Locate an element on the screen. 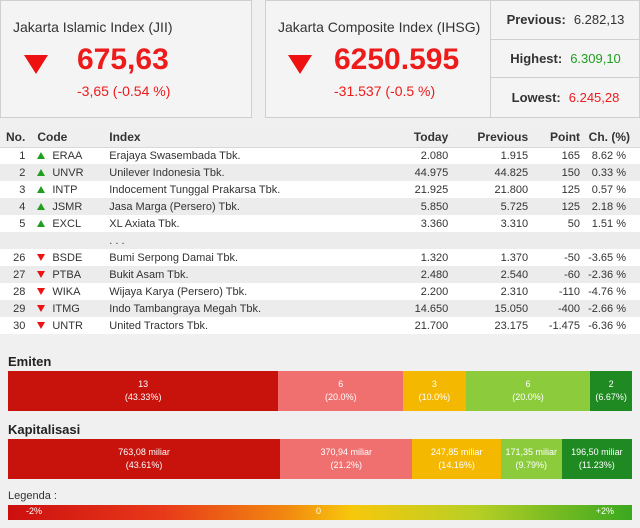 This screenshot has width=640, height=528. legend-min: -2% is located at coordinates (34, 511).